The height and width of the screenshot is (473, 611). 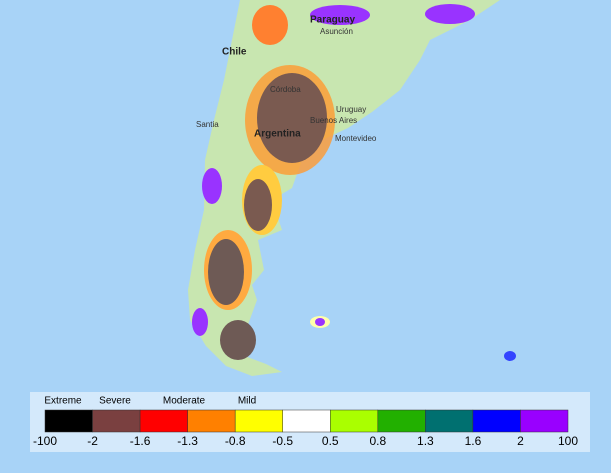 I want to click on legend-tick-label: 0.5, so click(x=330, y=441).